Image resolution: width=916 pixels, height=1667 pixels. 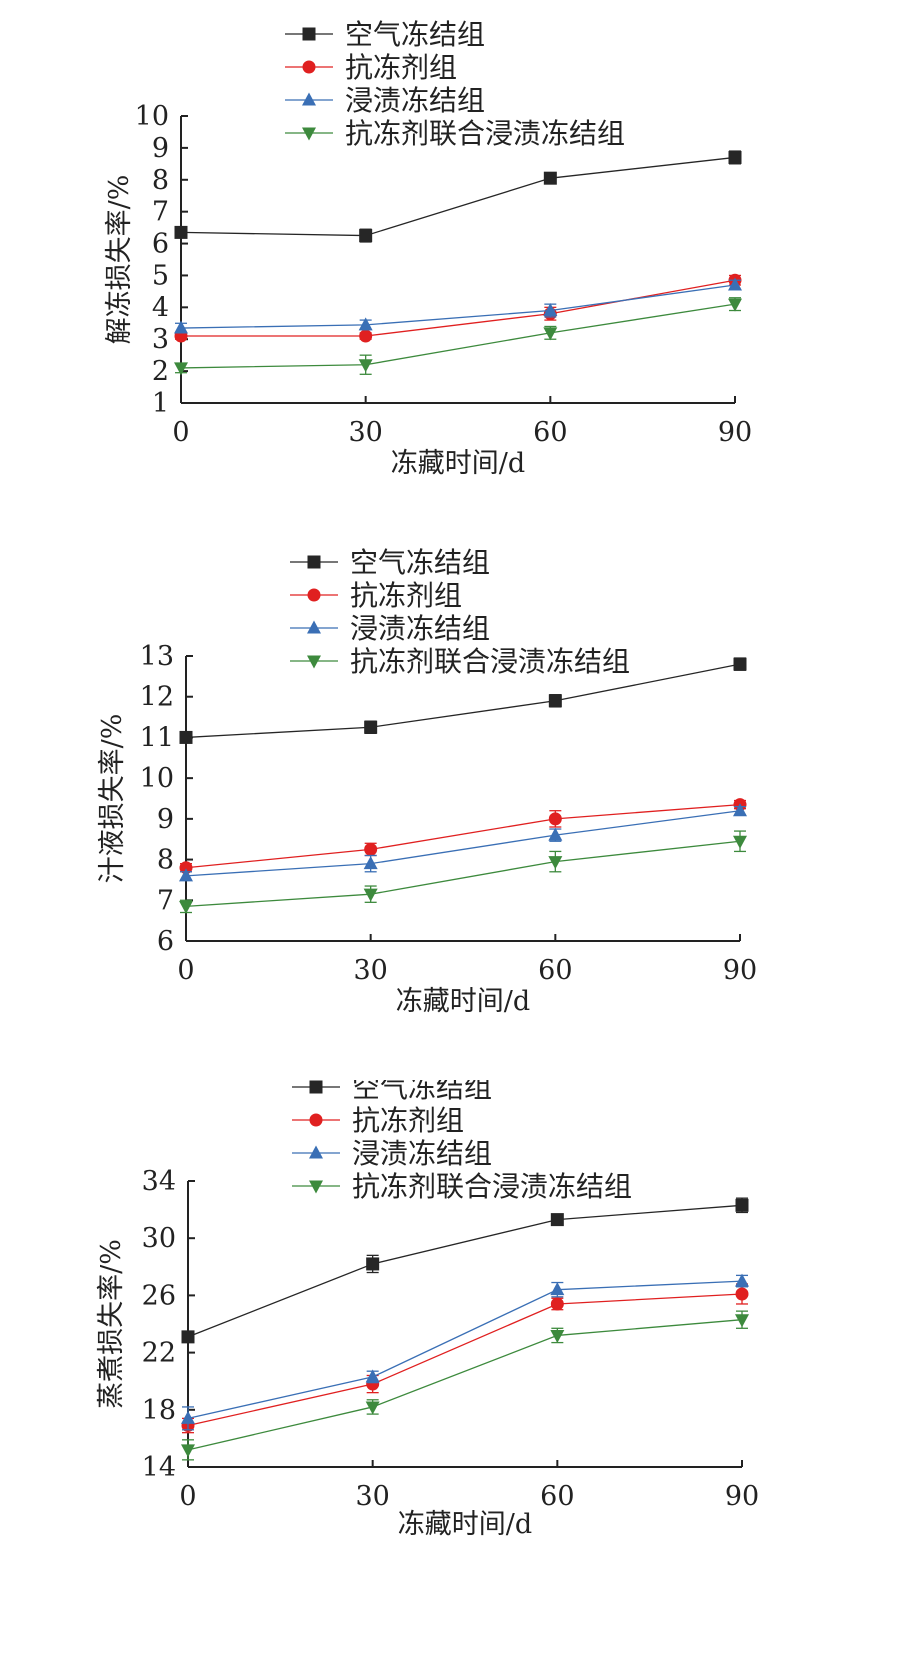 I want to click on y-tick-label: 1, so click(x=160, y=403).